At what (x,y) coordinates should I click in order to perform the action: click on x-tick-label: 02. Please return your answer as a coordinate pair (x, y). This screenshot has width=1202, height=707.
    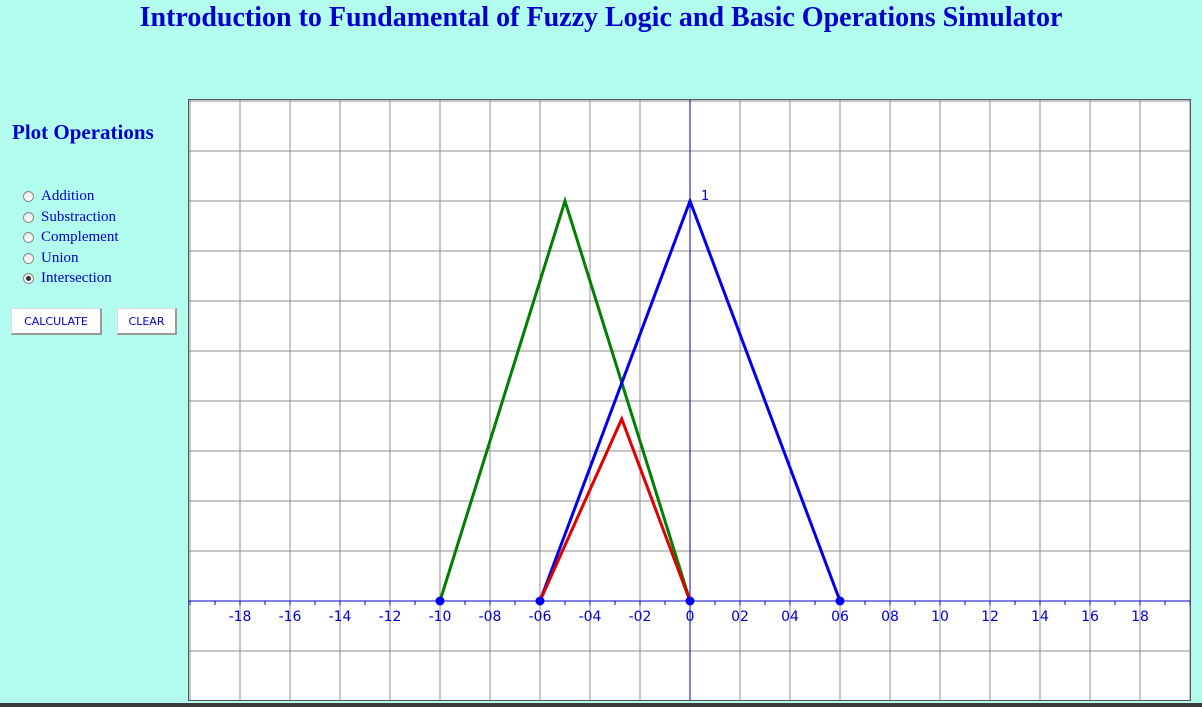
    Looking at the image, I should click on (740, 617).